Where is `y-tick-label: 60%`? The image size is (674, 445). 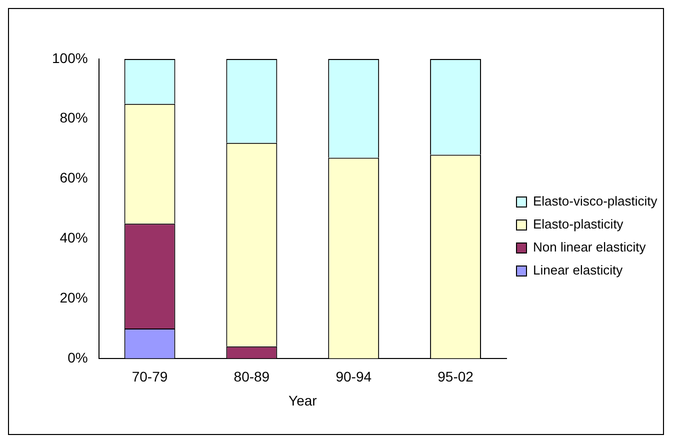
y-tick-label: 60% is located at coordinates (74, 178).